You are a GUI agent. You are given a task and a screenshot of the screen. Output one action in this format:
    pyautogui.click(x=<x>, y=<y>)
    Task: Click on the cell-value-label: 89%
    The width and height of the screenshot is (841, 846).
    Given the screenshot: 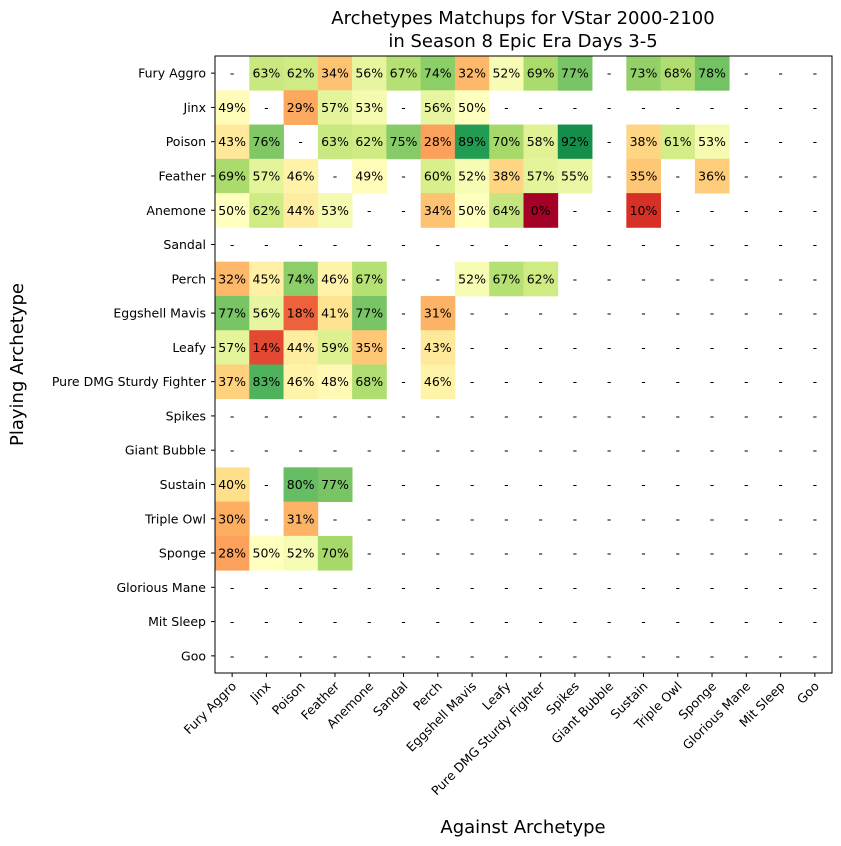 What is the action you would take?
    pyautogui.click(x=472, y=141)
    